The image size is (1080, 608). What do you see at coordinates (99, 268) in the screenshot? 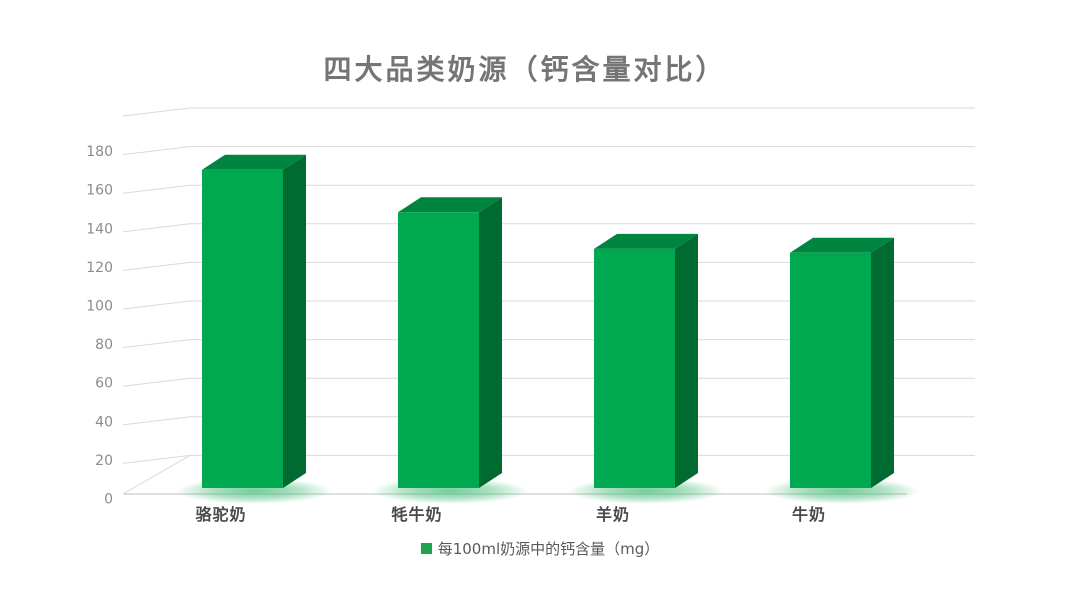
I see `y-tick-label: 120` at bounding box center [99, 268].